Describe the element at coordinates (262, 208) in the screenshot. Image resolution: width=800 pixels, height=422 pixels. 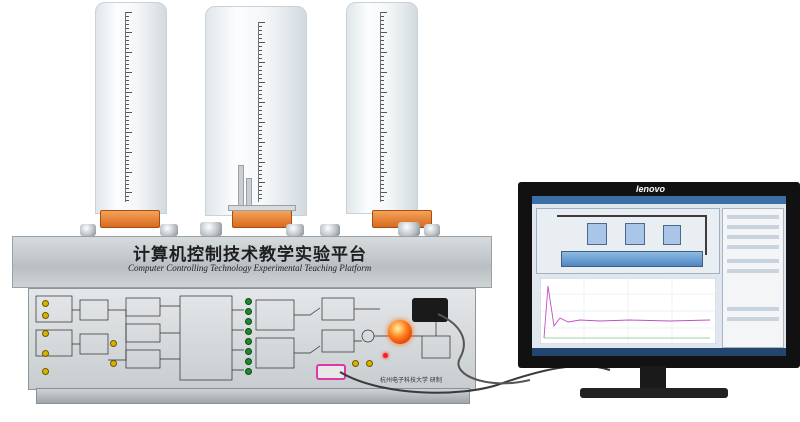
I see `middle-bracket` at that location.